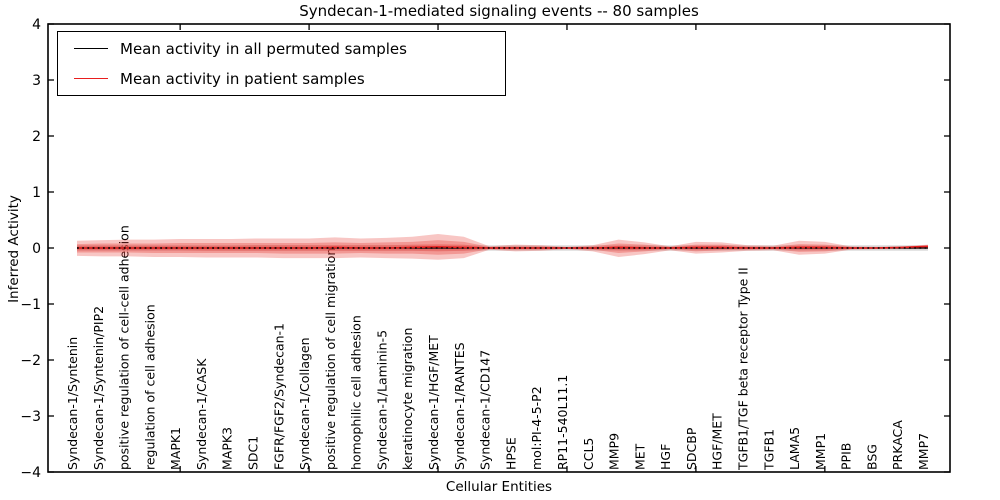 The width and height of the screenshot is (1000, 500). Describe the element at coordinates (742, 369) in the screenshot. I see `category-label: TGFB1/TGF beta receptor Type II` at that location.